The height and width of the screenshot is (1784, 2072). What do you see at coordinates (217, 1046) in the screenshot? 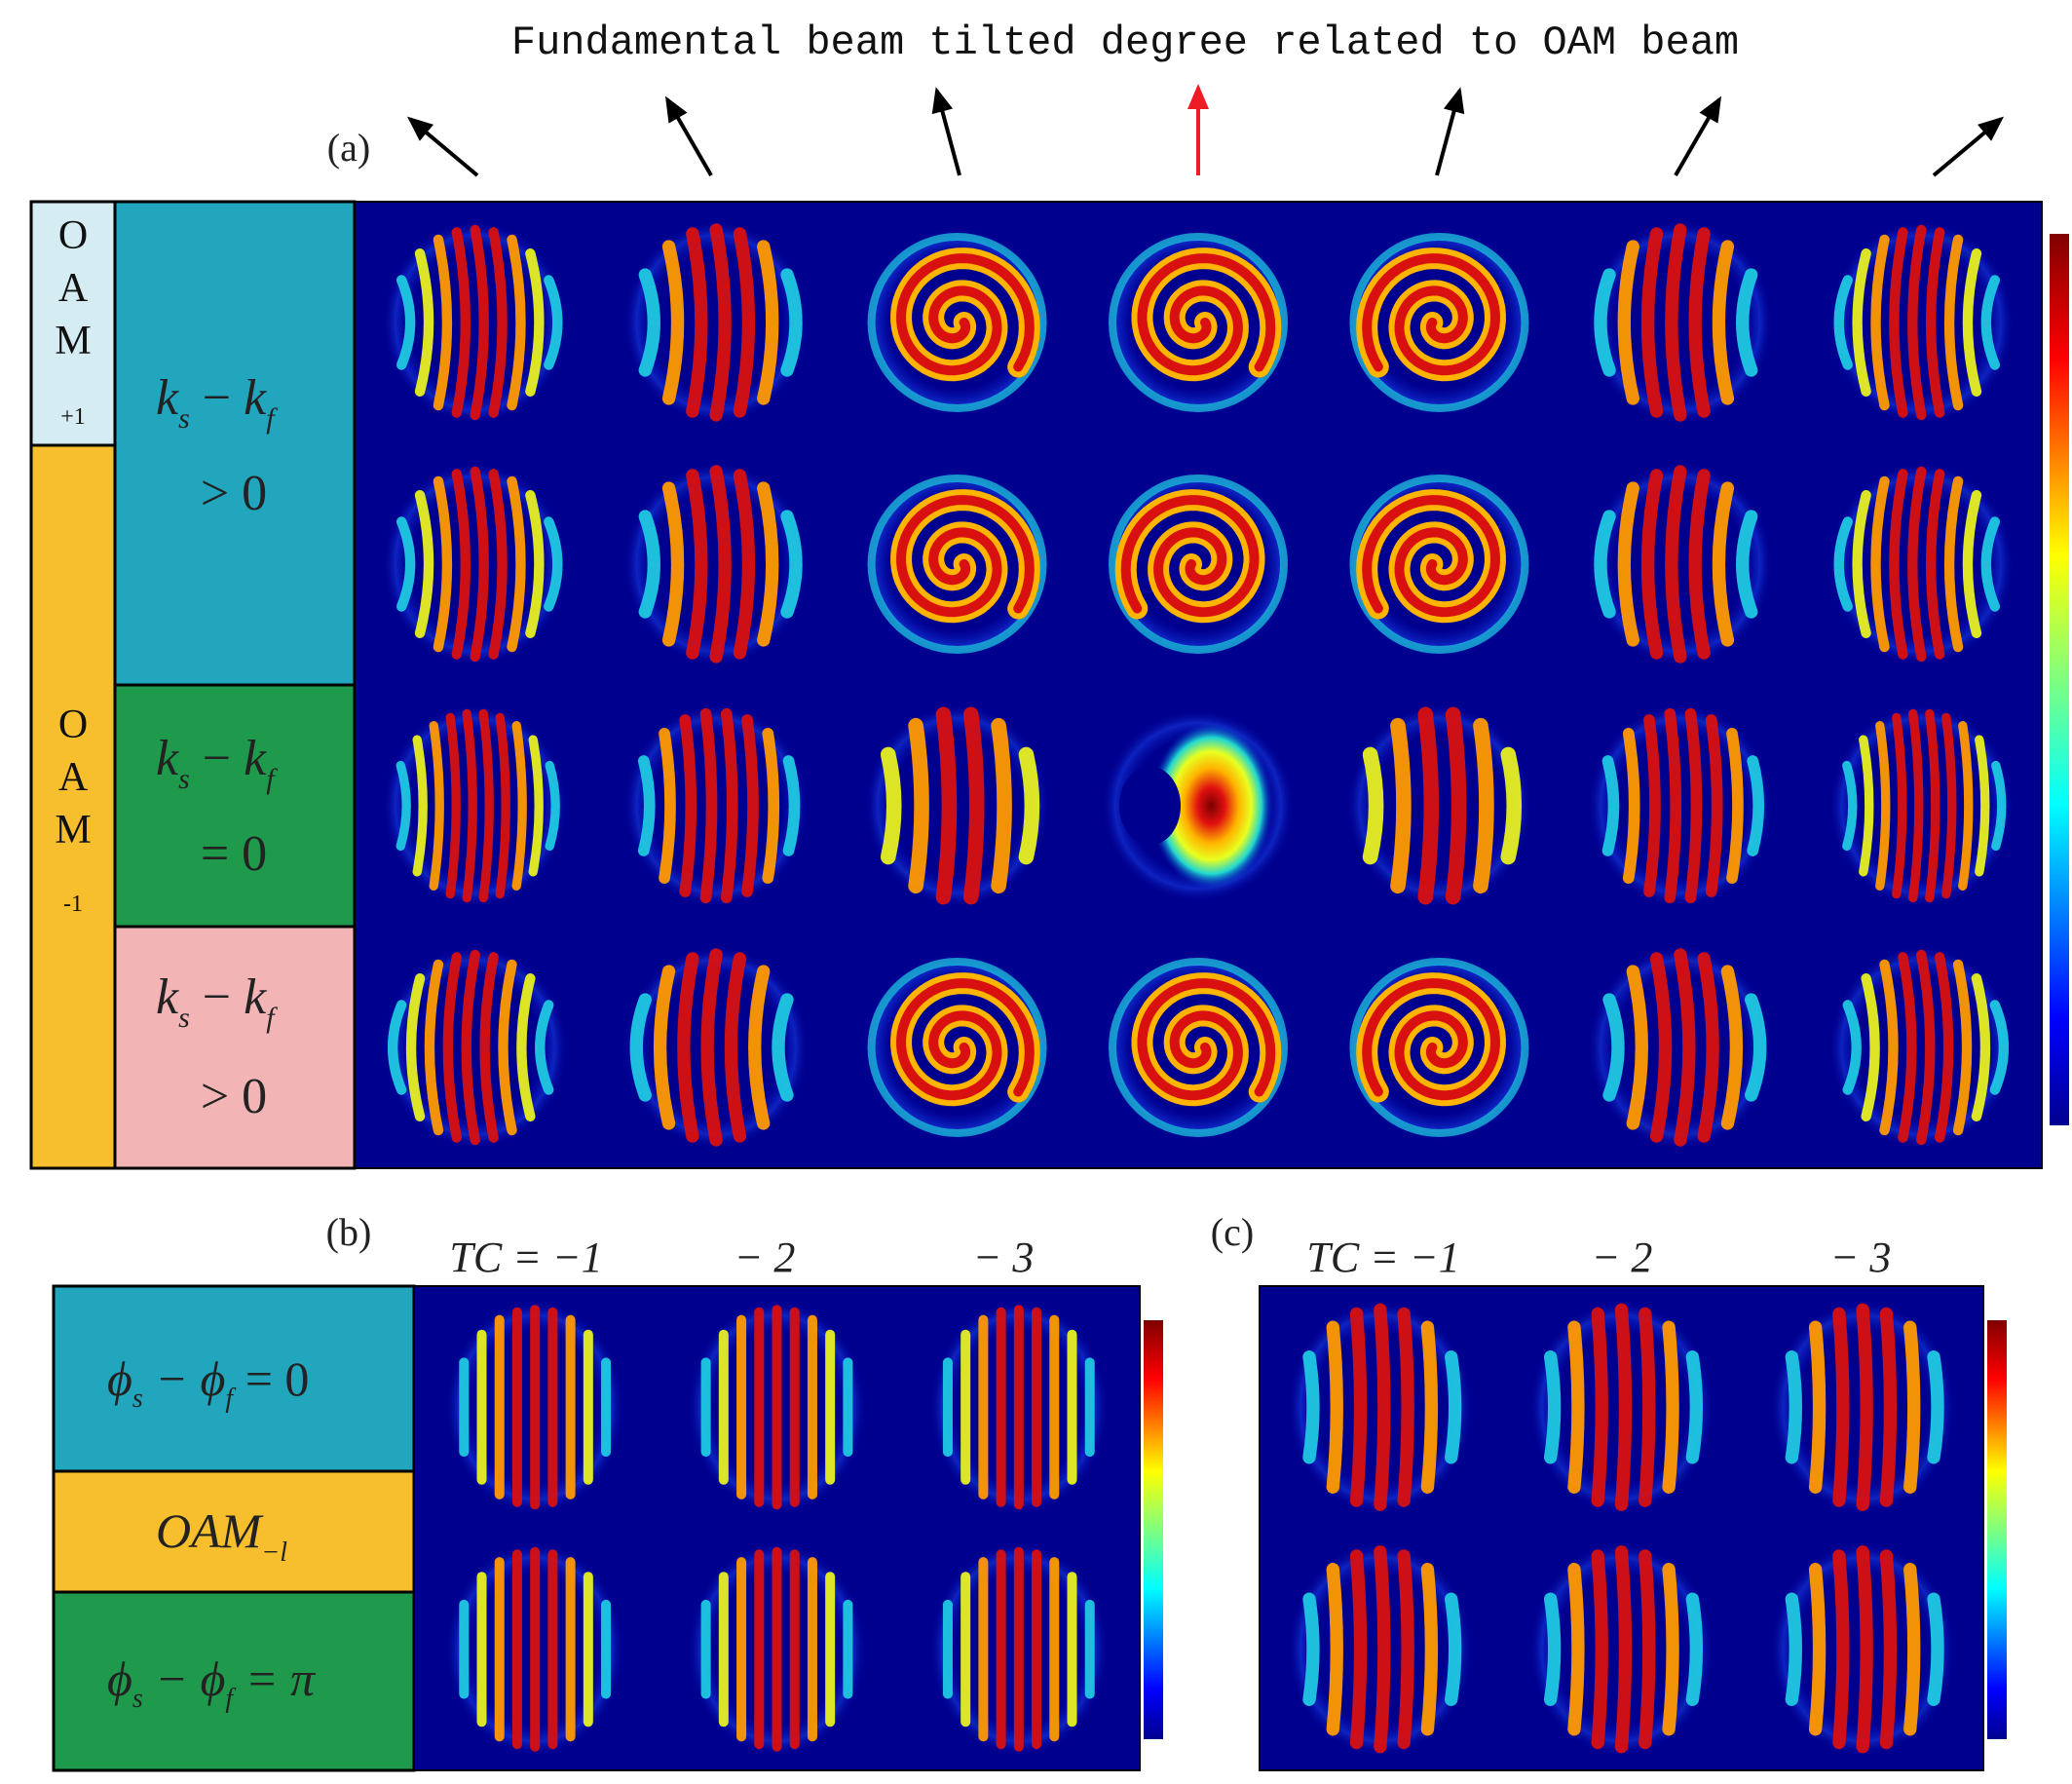
I see `row-label-3: ks − kf > 0` at bounding box center [217, 1046].